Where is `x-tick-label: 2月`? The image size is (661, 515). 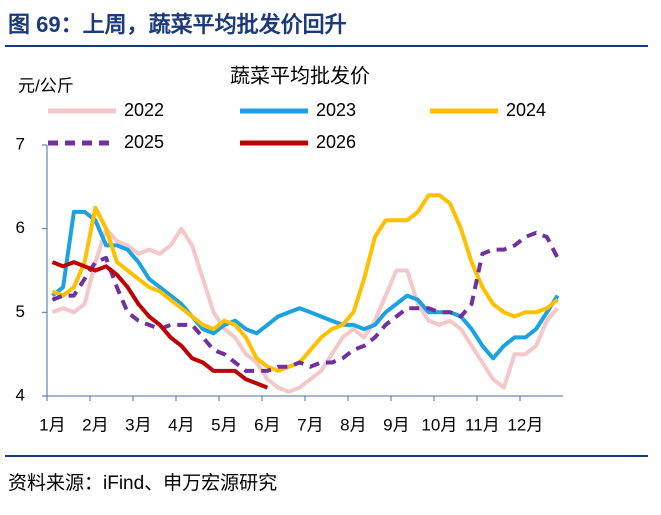
x-tick-label: 2月 is located at coordinates (95, 424).